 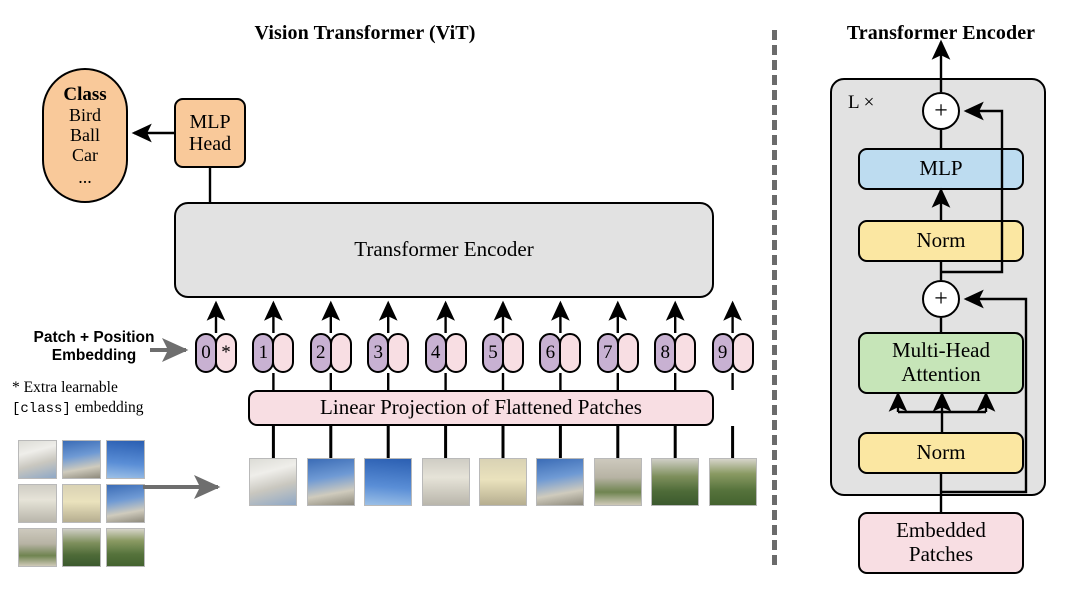 What do you see at coordinates (37, 459) in the screenshot?
I see `source-patch-r0-c0` at bounding box center [37, 459].